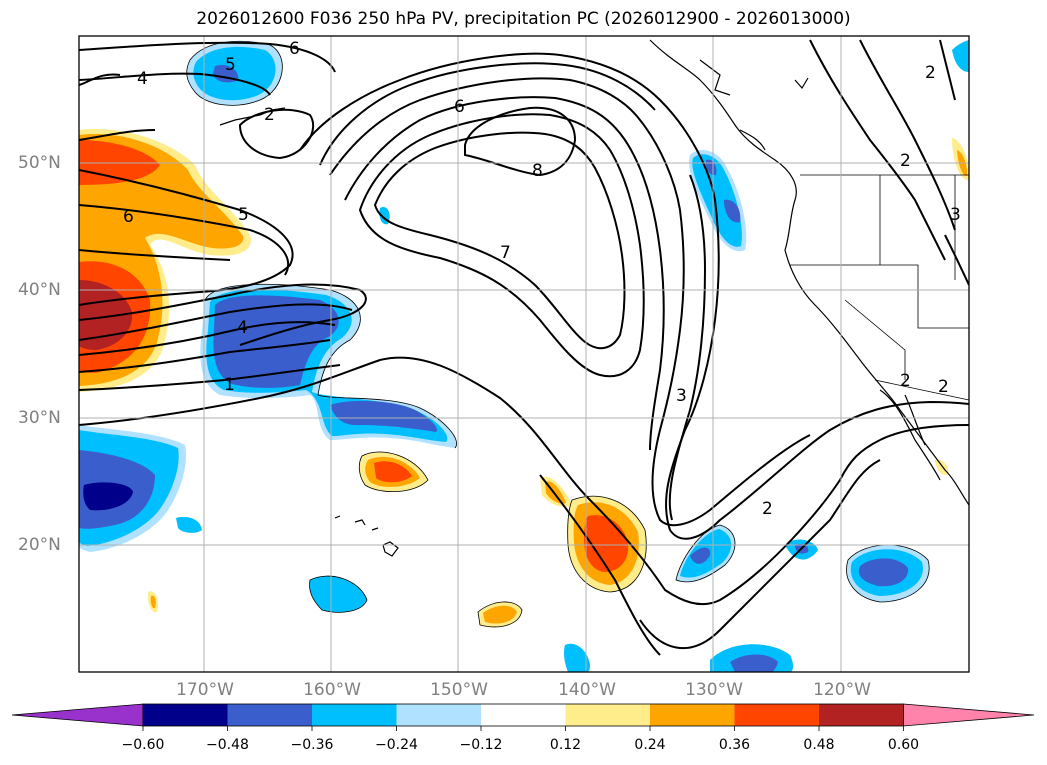 This screenshot has width=1047, height=765. Describe the element at coordinates (229, 385) in the screenshot. I see `pv-contour-label: 1` at that location.